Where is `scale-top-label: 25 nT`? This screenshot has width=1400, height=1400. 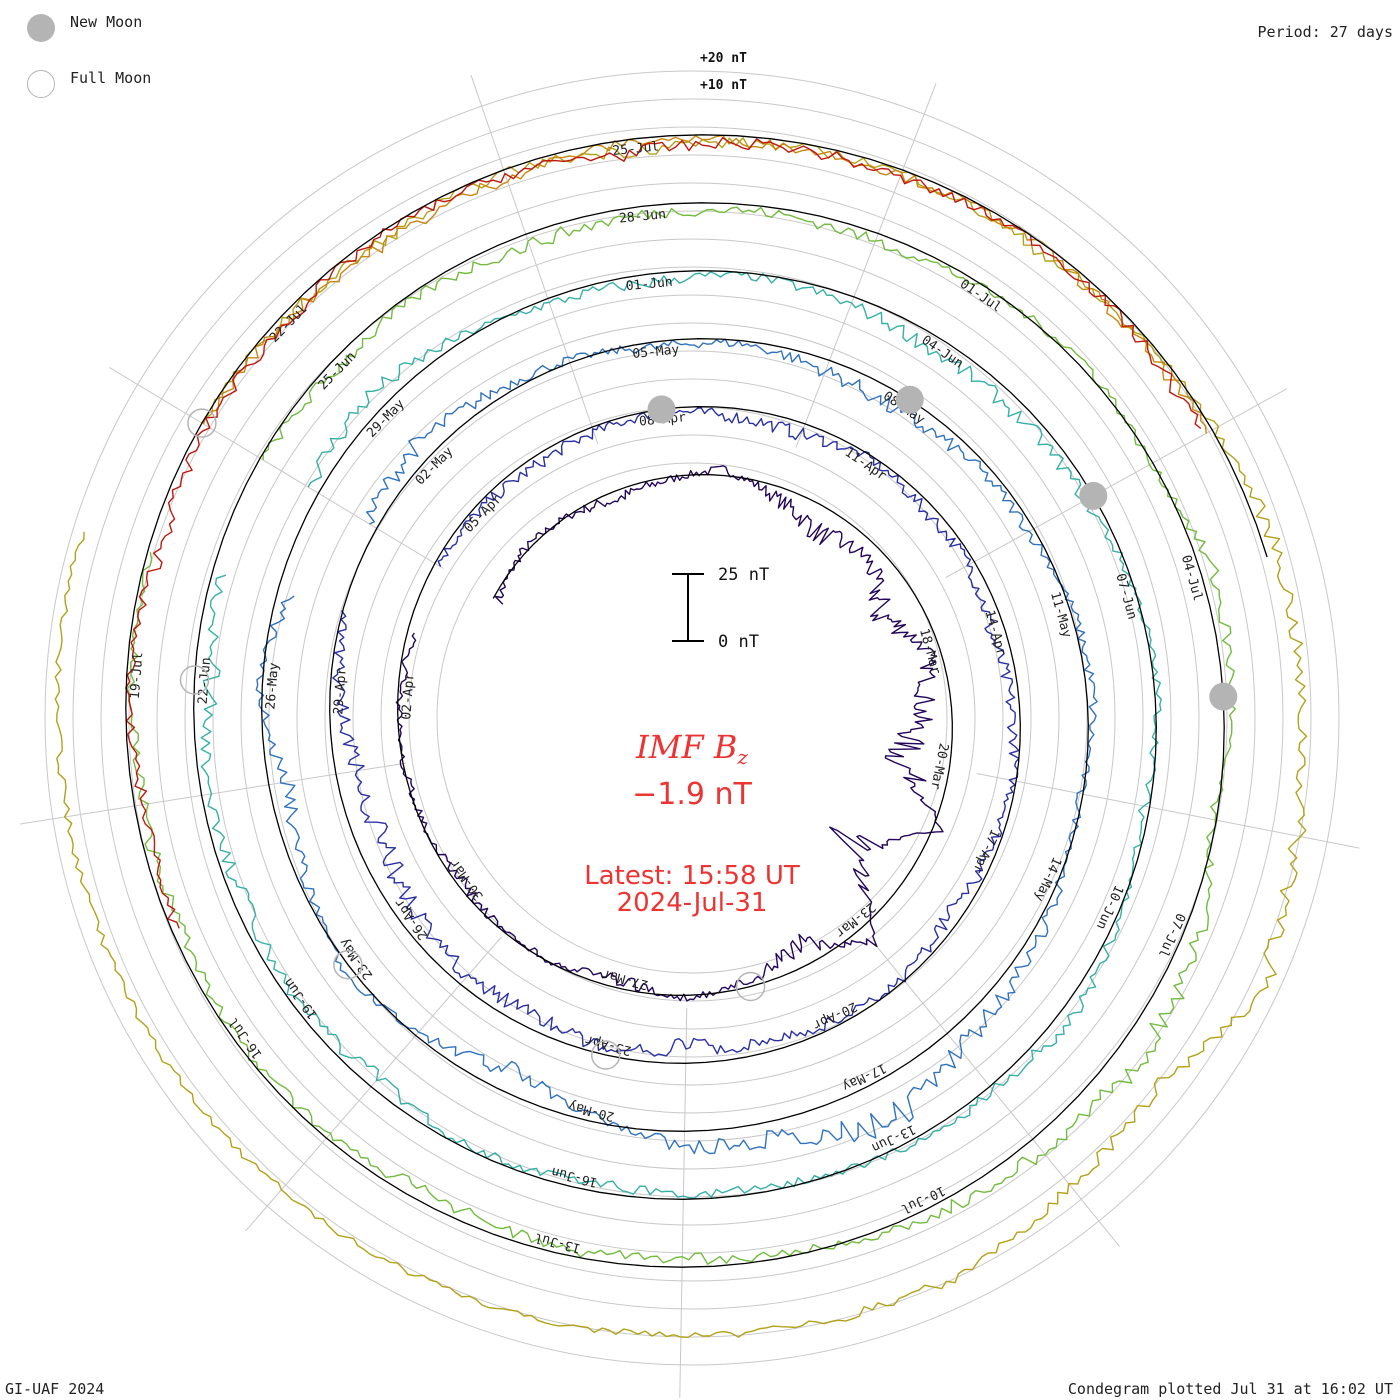 scale-top-label: 25 nT is located at coordinates (743, 575).